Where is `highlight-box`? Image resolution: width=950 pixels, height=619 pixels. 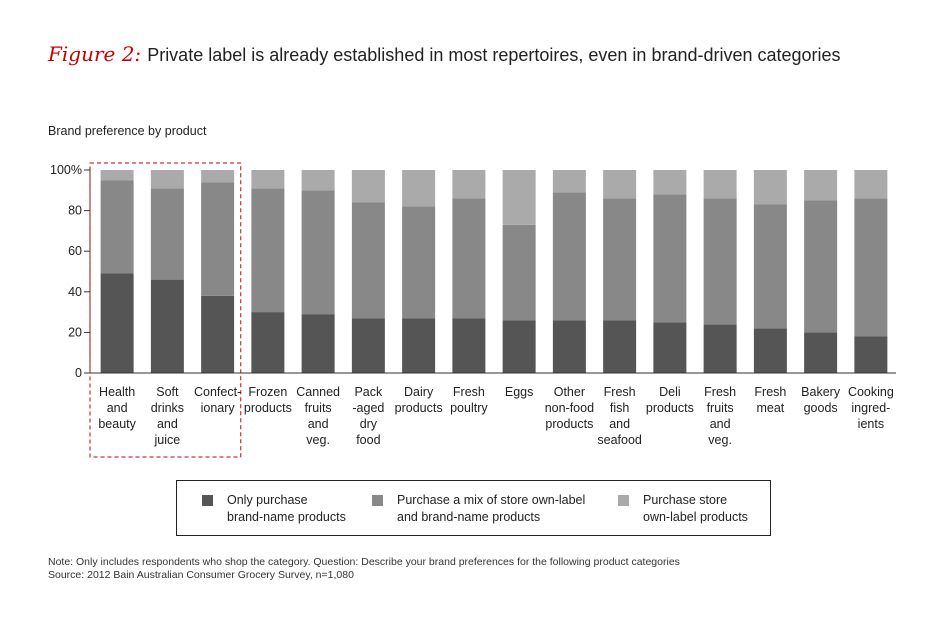 highlight-box is located at coordinates (165, 310).